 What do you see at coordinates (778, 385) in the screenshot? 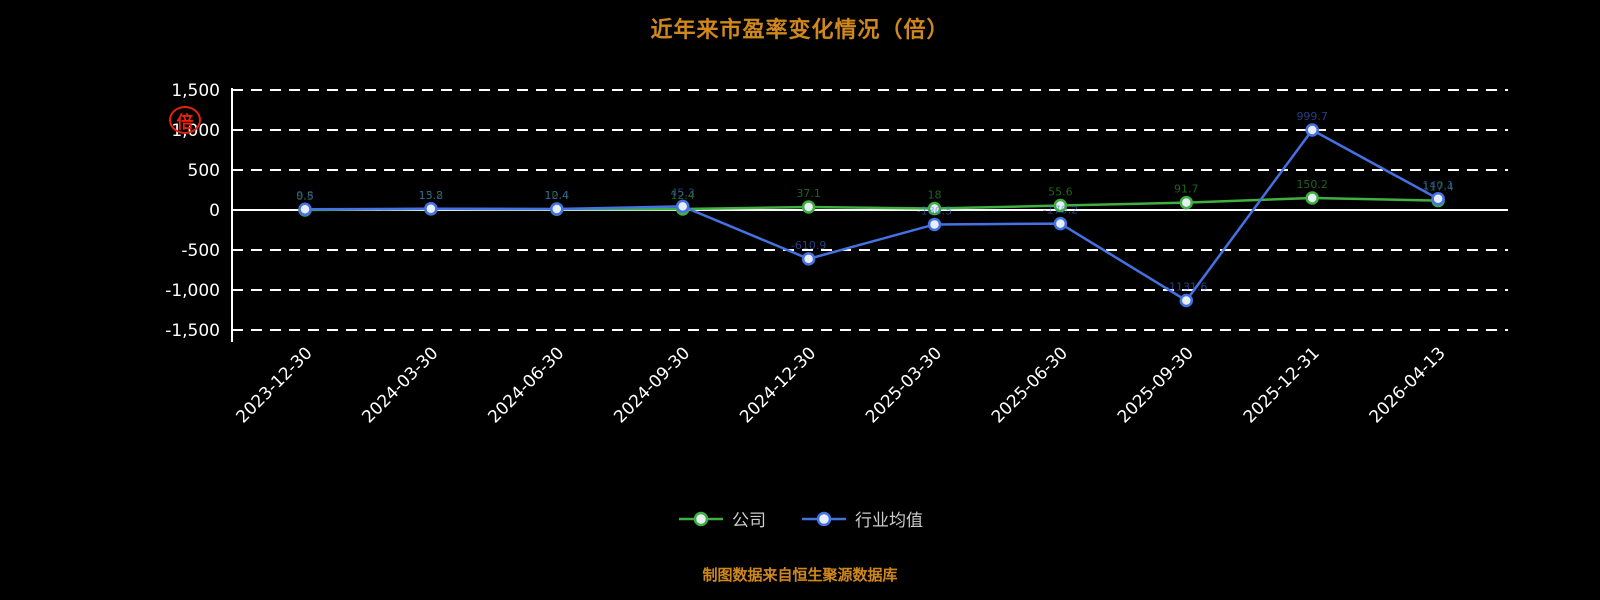
I see `x-axis-tick-label: 2024-12-30` at bounding box center [778, 385].